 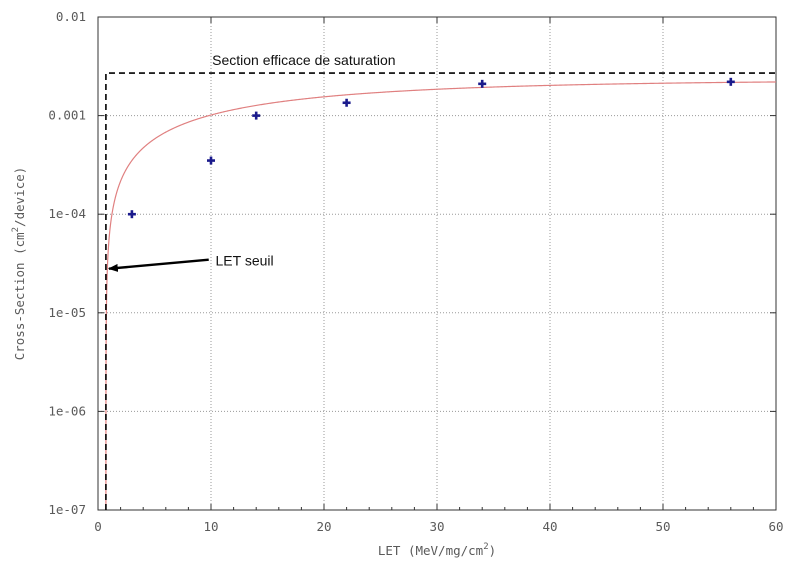 I want to click on threshold-annotation: LET seuil, so click(x=245, y=261).